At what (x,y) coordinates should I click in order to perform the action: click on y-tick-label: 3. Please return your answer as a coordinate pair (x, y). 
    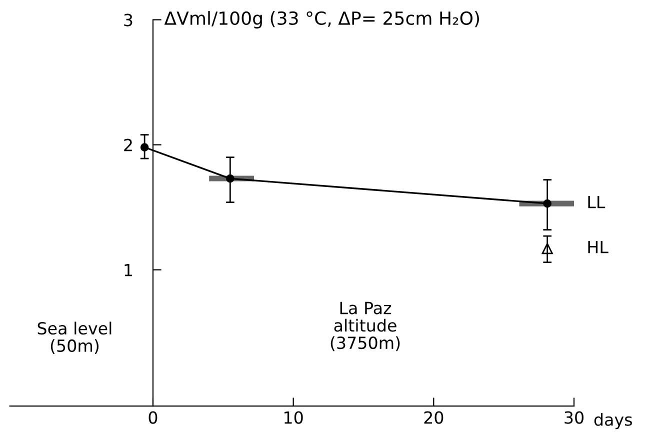
    Looking at the image, I should click on (128, 20).